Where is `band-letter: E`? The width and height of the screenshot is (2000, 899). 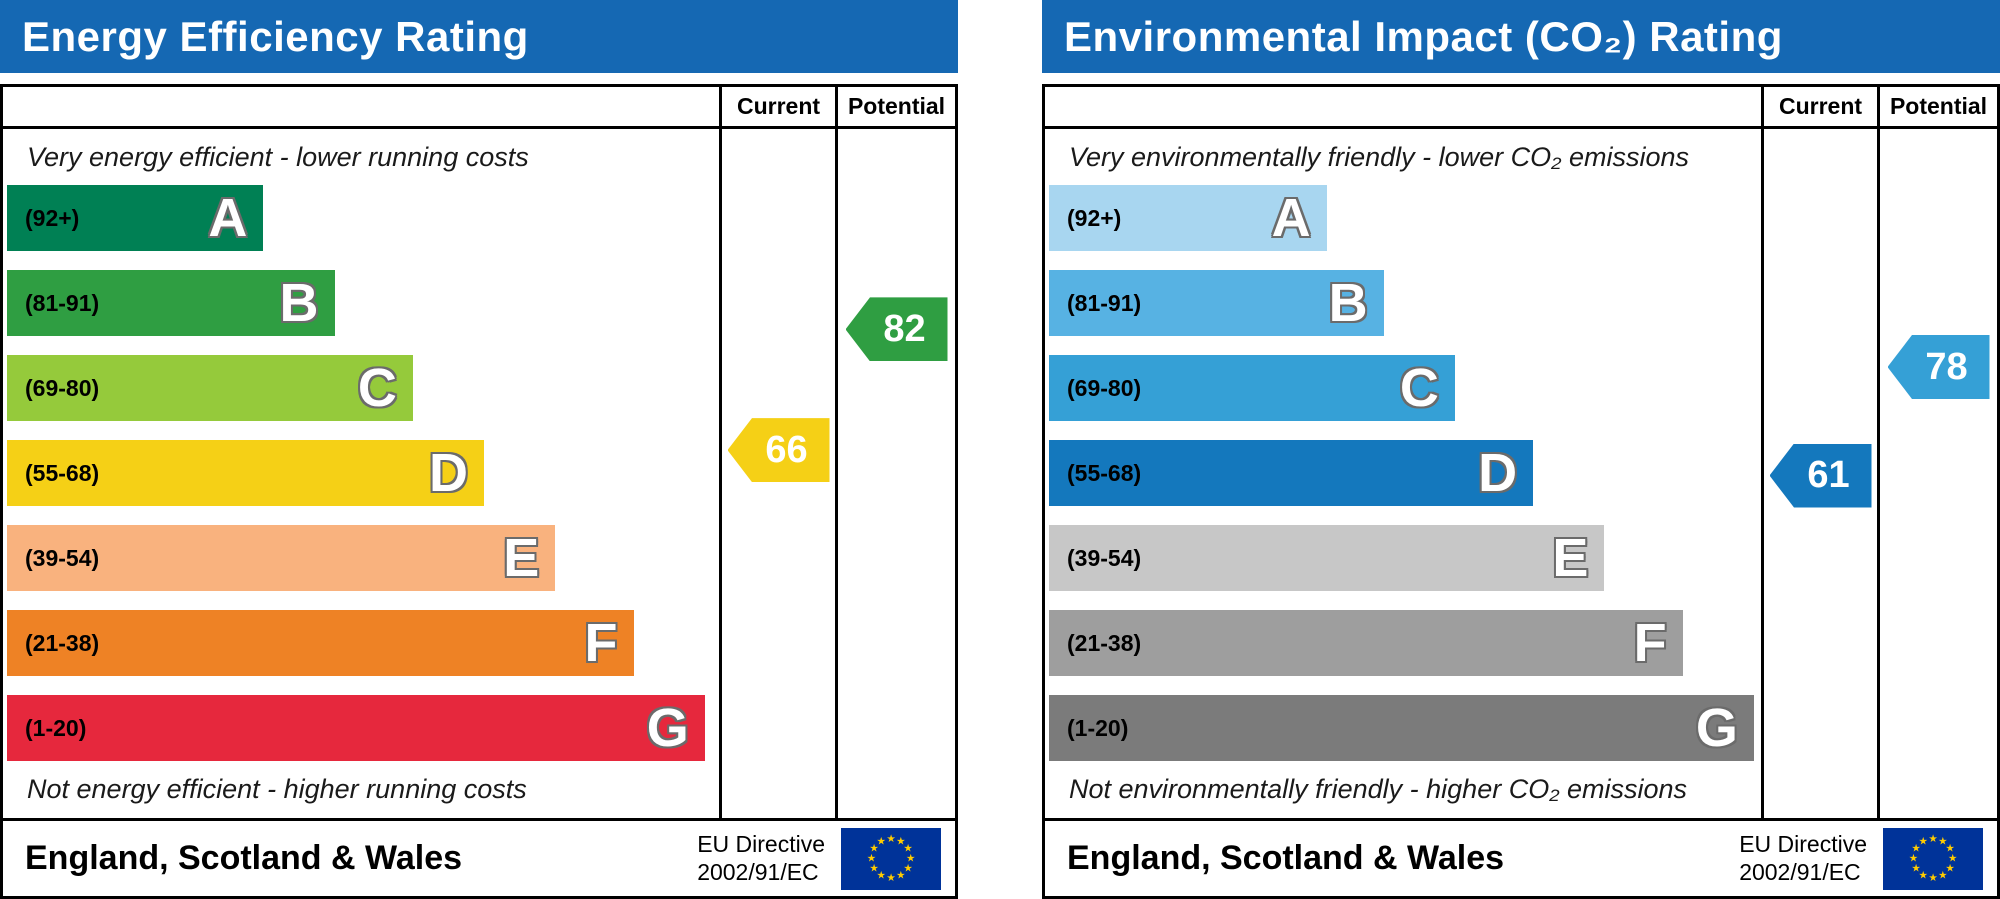 band-letter: E is located at coordinates (521, 558).